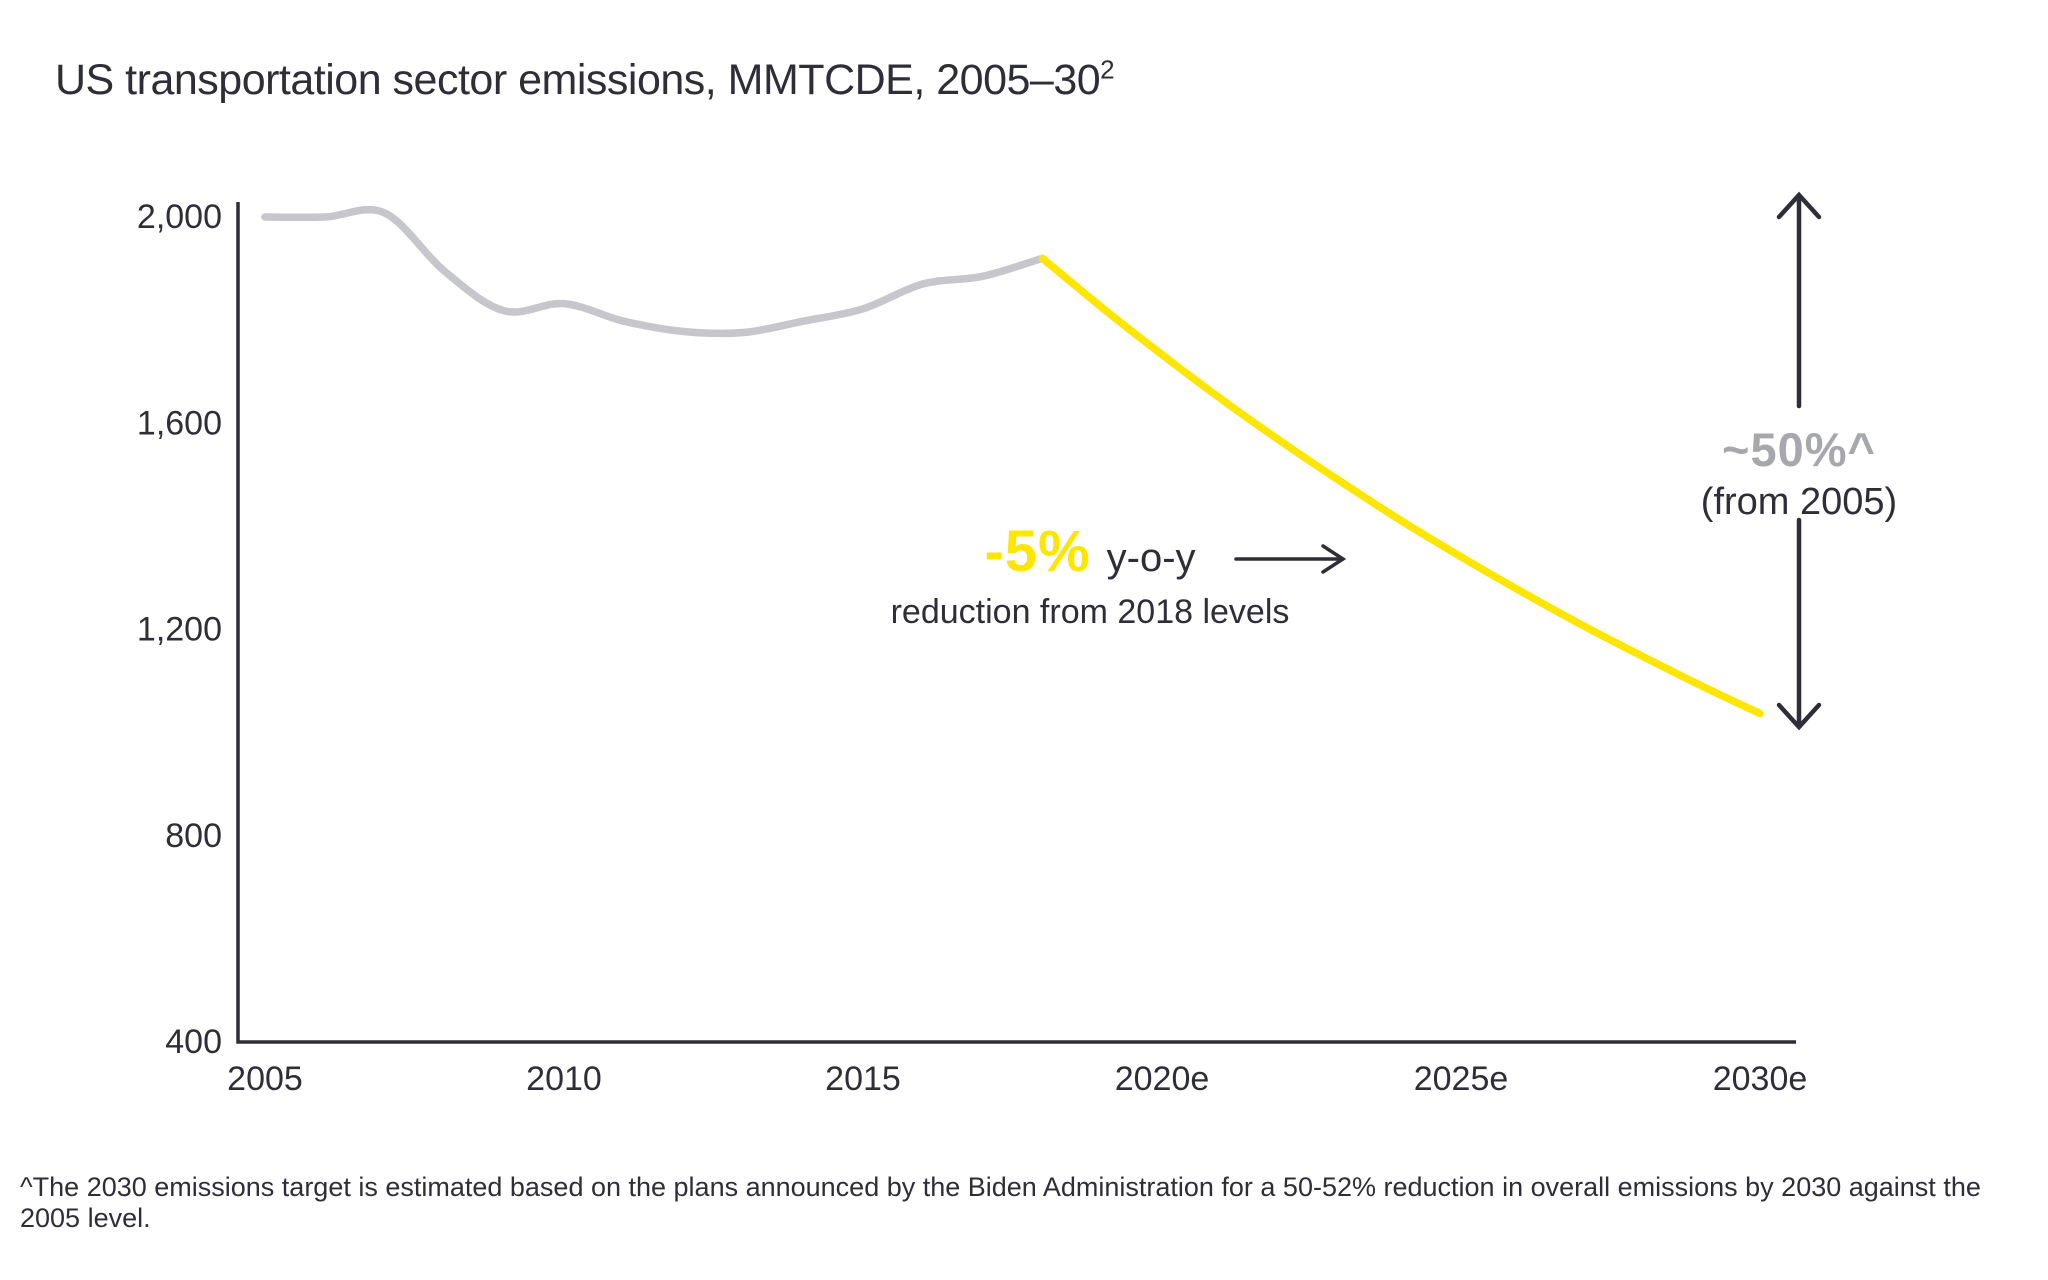 This screenshot has width=2048, height=1280. I want to click on yoy-suffix: y-o-y, so click(1151, 558).